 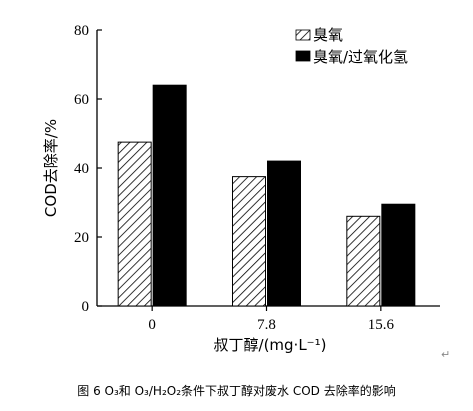 What do you see at coordinates (81, 31) in the screenshot?
I see `y-tick-label: 80` at bounding box center [81, 31].